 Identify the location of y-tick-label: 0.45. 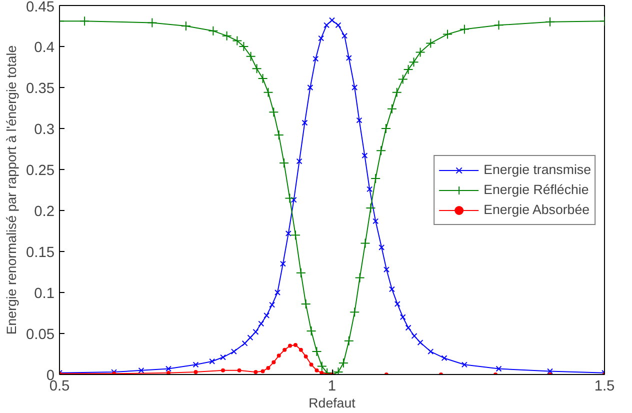
(40, 8).